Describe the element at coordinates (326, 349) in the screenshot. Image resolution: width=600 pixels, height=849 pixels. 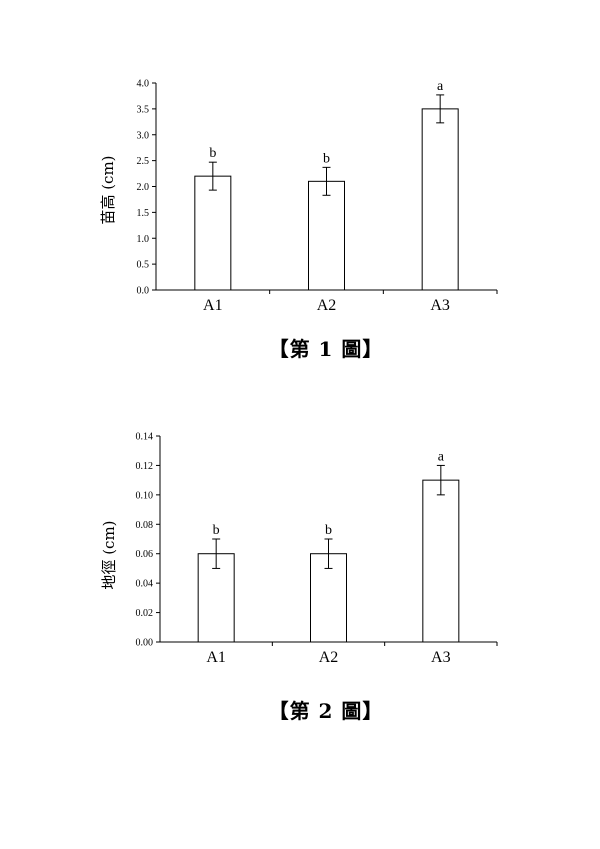
I see `figure-caption-1: 【第 1 圖】` at that location.